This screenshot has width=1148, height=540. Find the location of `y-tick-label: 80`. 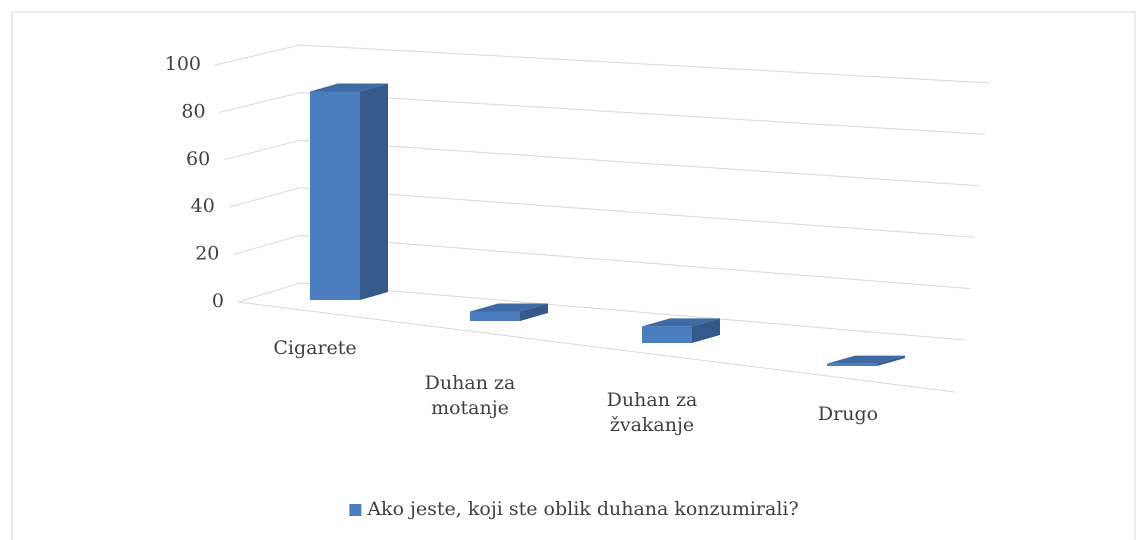

y-tick-label: 80 is located at coordinates (193, 111).